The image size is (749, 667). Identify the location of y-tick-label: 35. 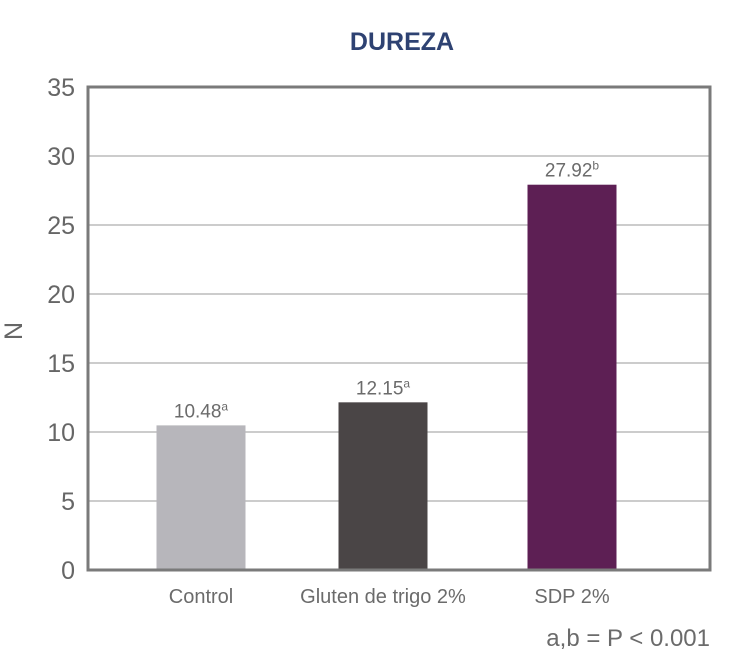
(61, 88).